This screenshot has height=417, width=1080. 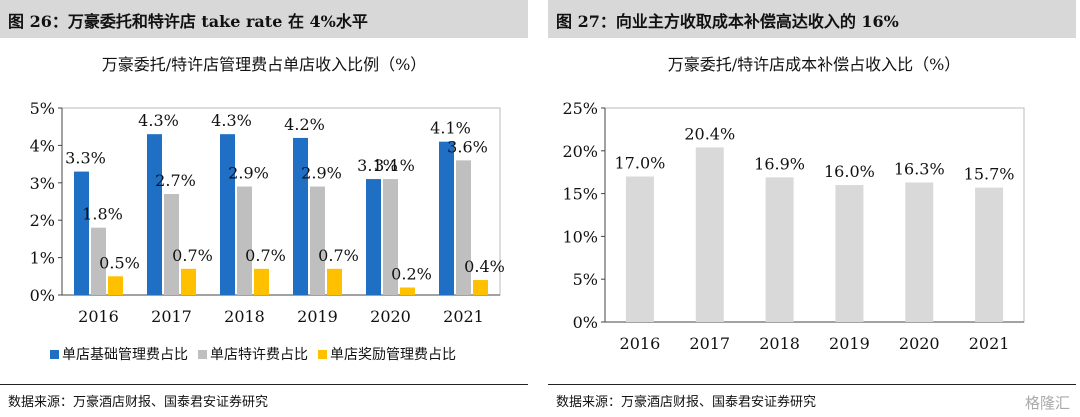 What do you see at coordinates (814, 64) in the screenshot?
I see `chart-title: 万豪委托/特许店成本补偿占收入比（%）` at bounding box center [814, 64].